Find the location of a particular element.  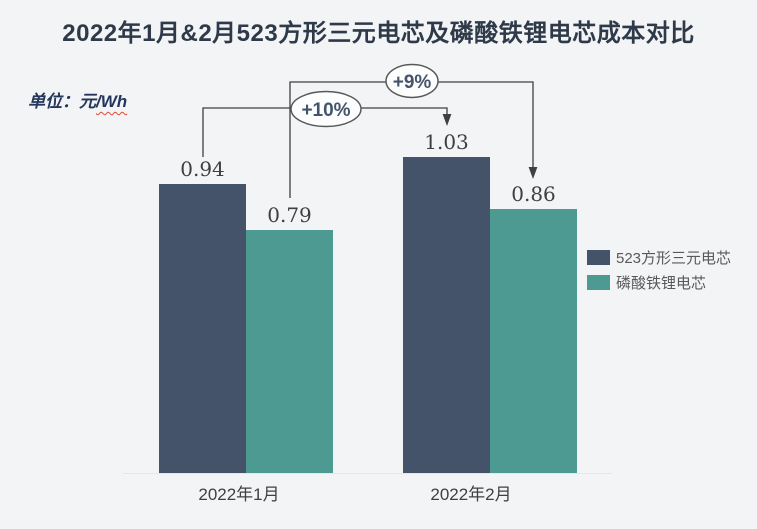

legend-label-teal: 磷酸铁锂电芯 is located at coordinates (661, 283).